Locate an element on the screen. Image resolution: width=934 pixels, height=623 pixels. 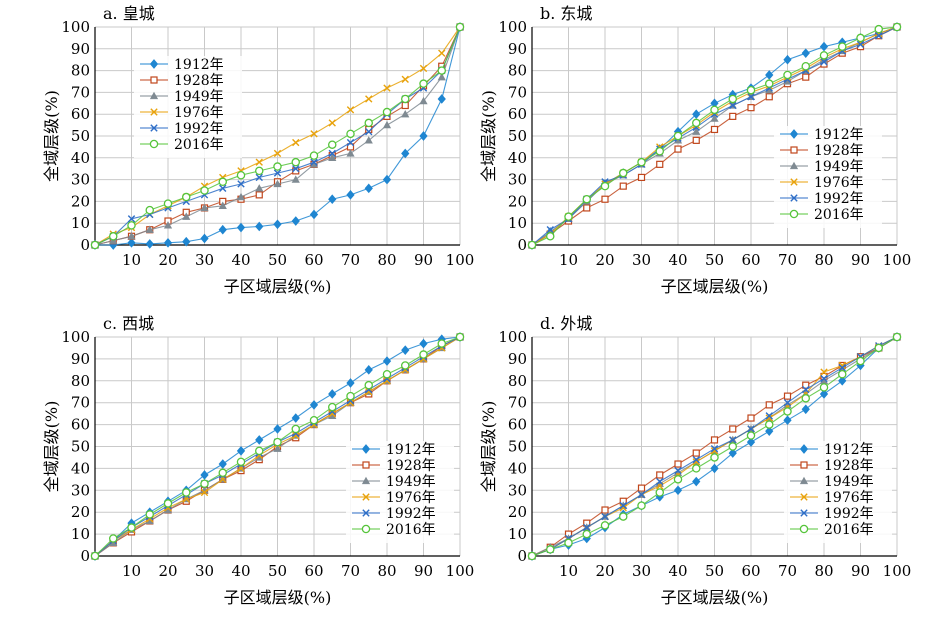
x-tick-label: 30 is located at coordinates (204, 571).